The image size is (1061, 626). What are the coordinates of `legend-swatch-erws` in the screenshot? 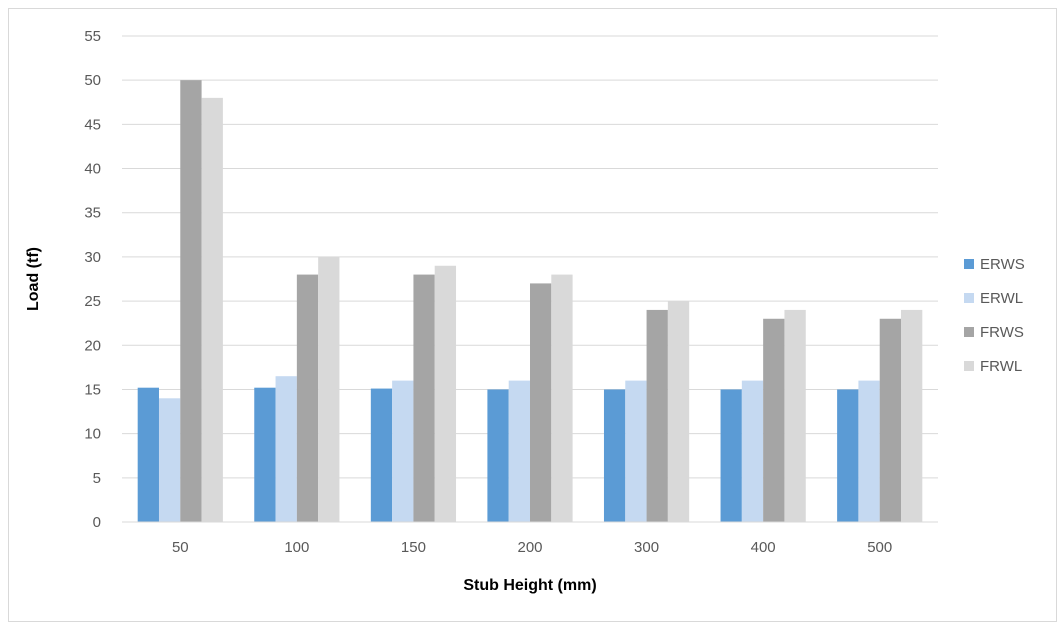 It's located at (969, 264).